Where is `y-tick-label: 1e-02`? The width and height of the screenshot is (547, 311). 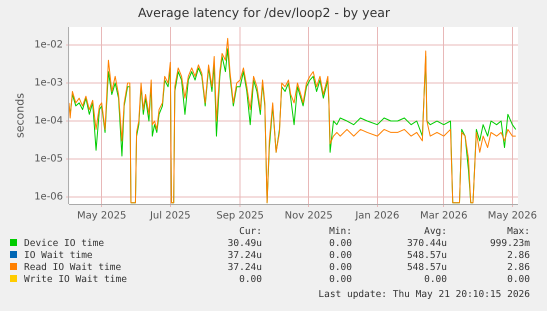
y-tick-label: 1e-02 is located at coordinates (49, 45).